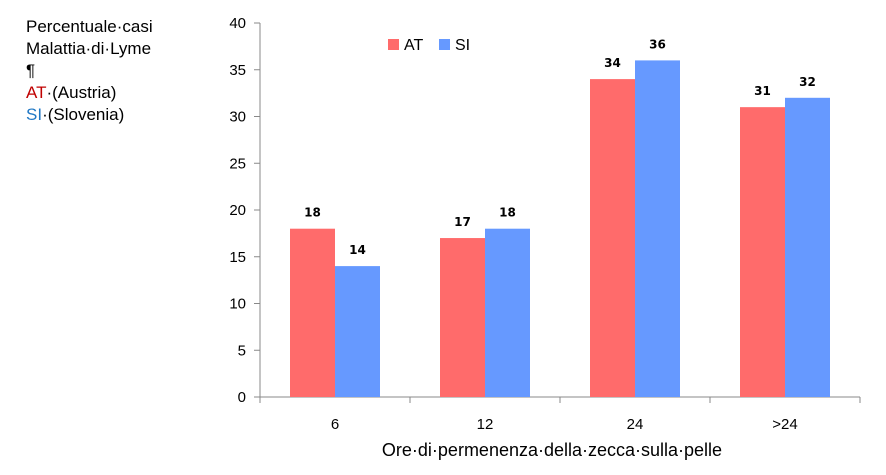 Image resolution: width=886 pixels, height=475 pixels. I want to click on side-note-si: SI·(Slovenia), so click(89, 115).